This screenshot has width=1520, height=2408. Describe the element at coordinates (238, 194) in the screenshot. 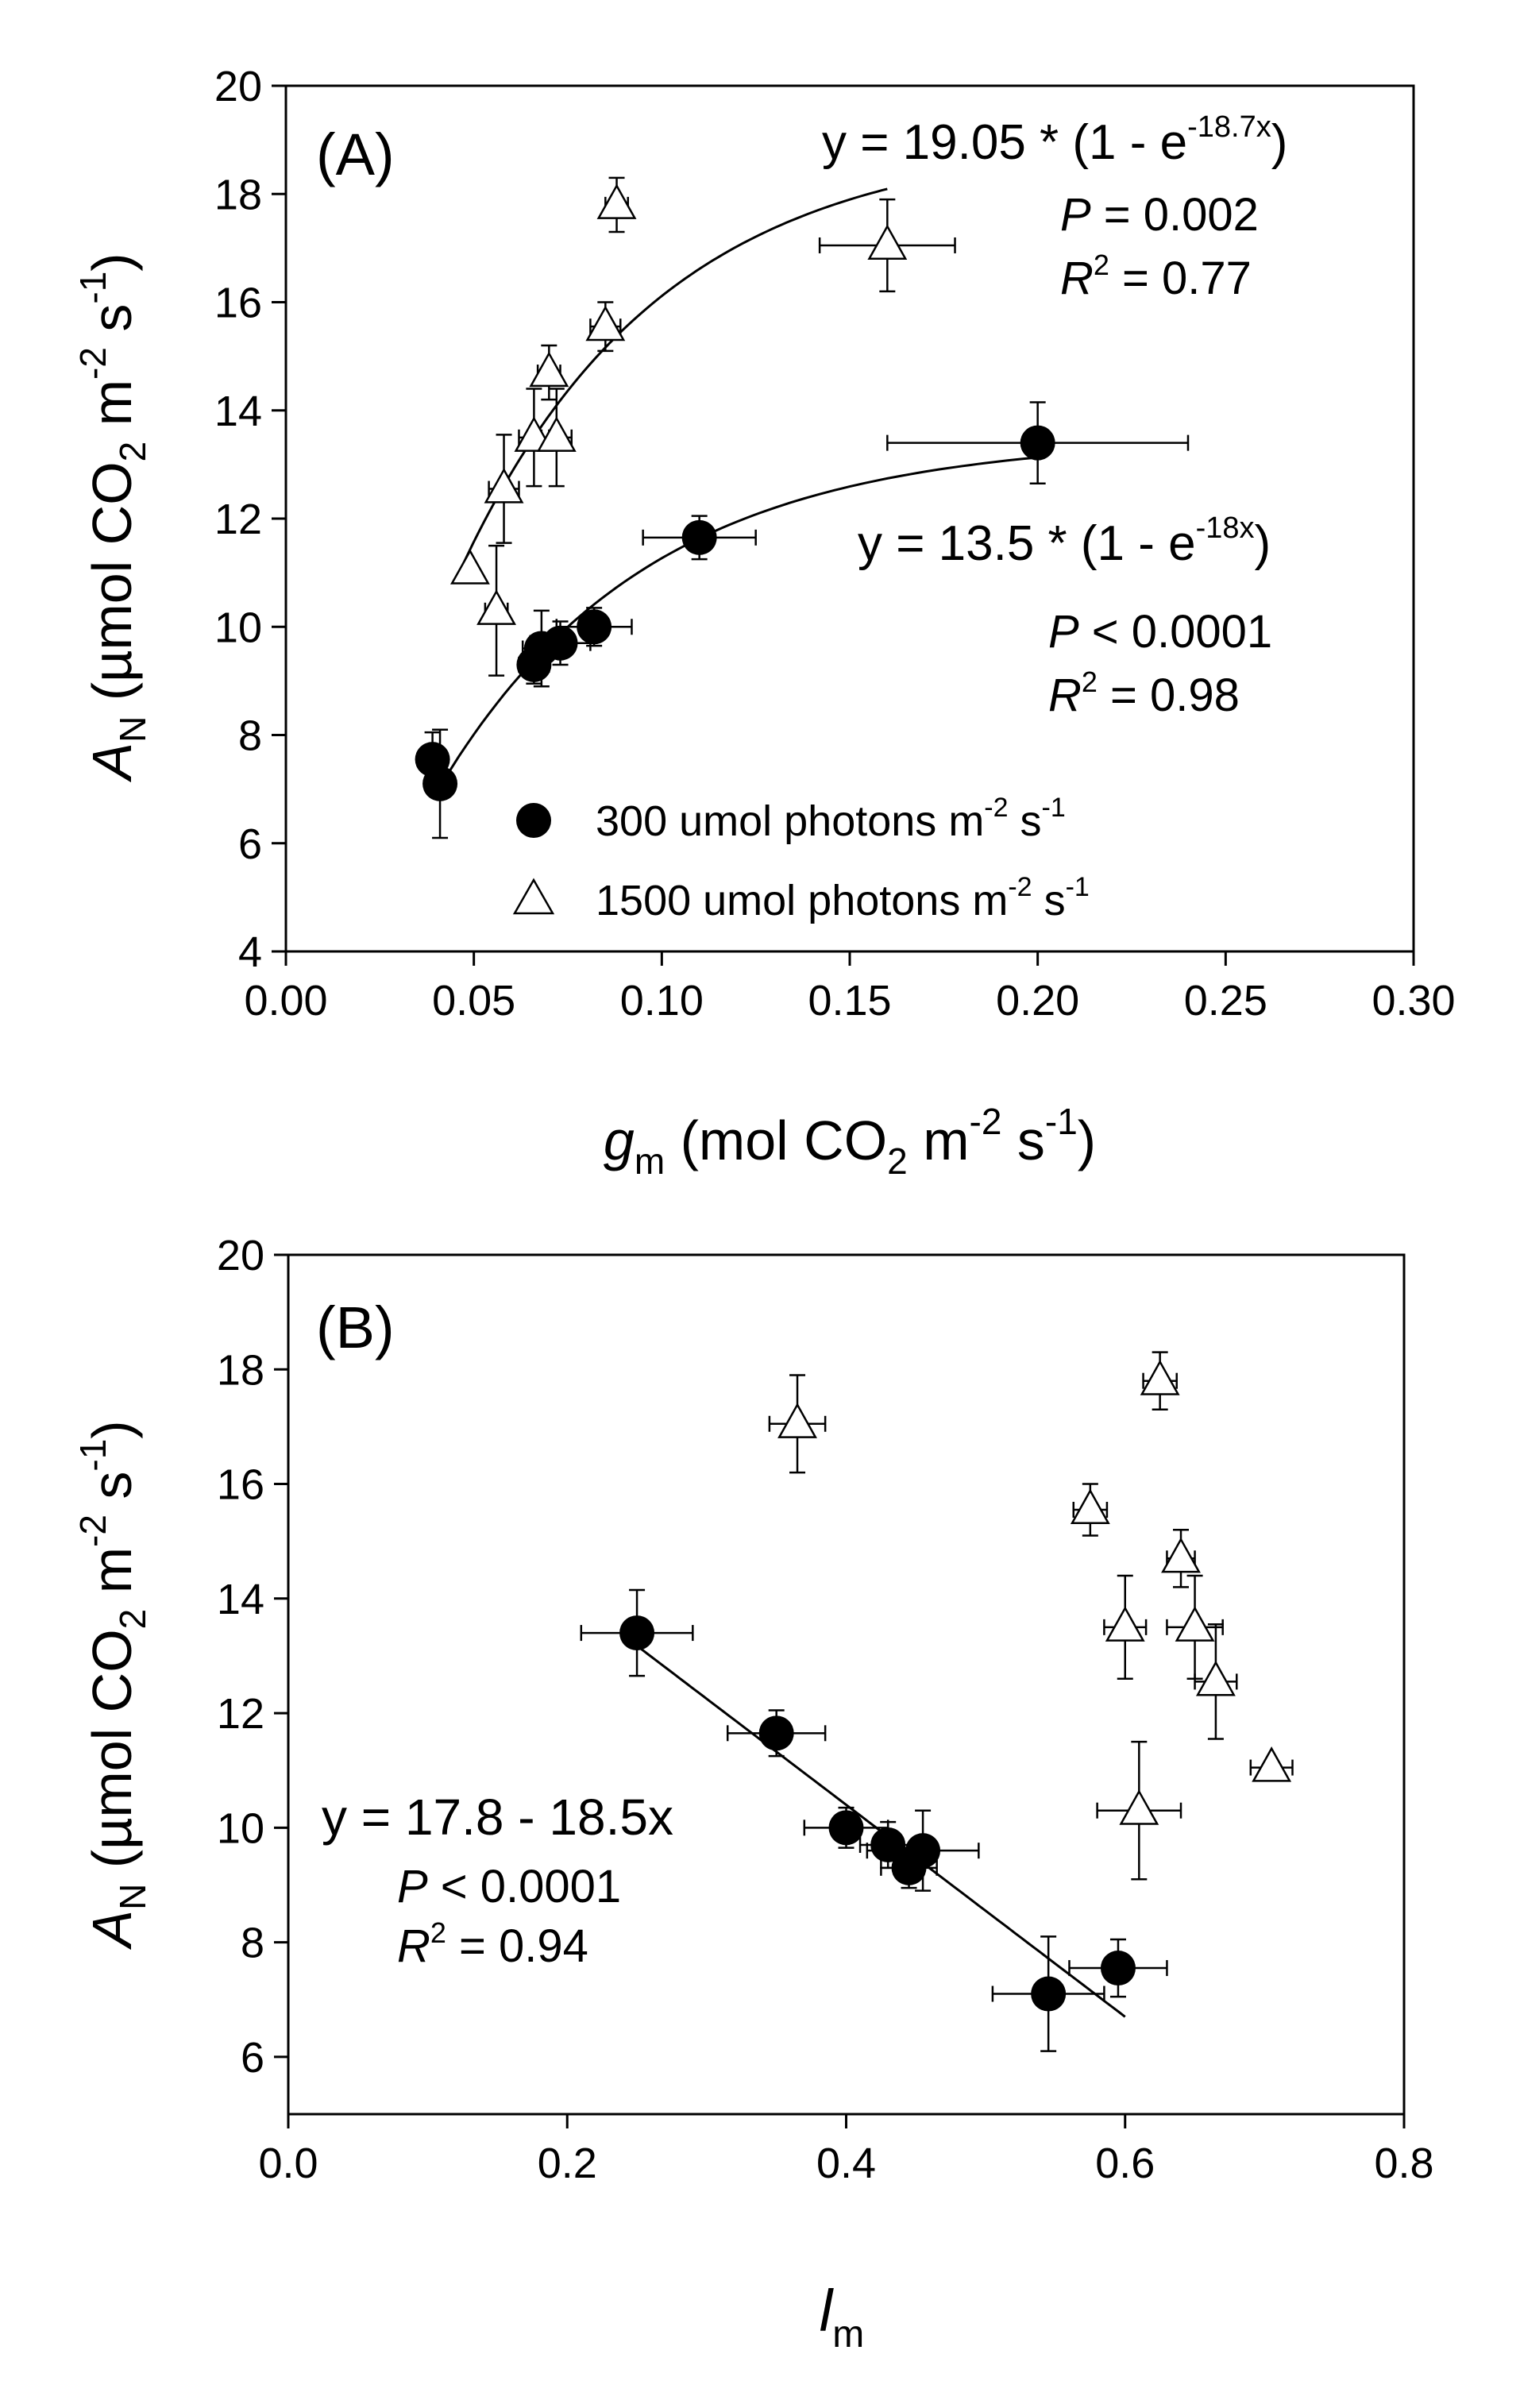

I see `panel-a-y-tick-label: 18` at that location.